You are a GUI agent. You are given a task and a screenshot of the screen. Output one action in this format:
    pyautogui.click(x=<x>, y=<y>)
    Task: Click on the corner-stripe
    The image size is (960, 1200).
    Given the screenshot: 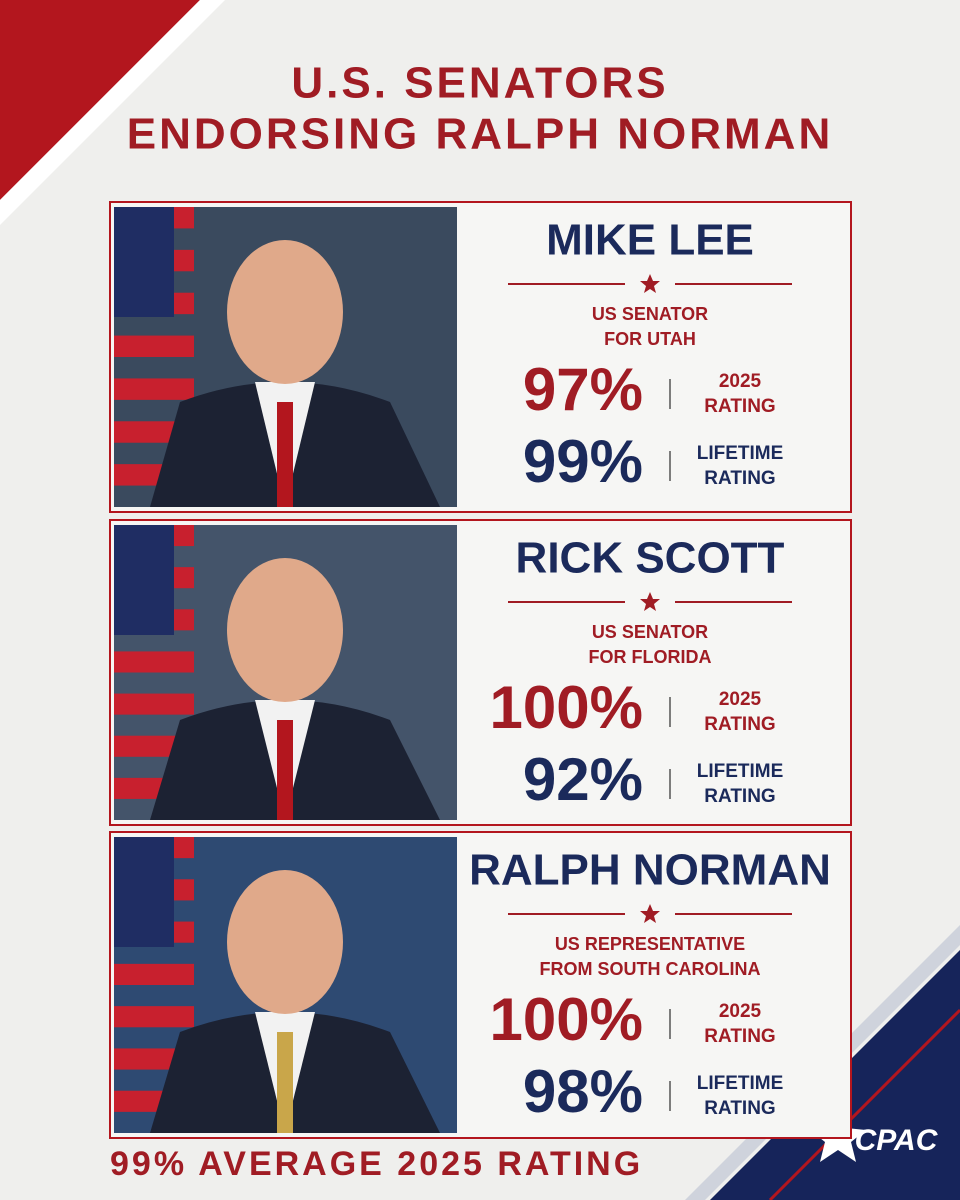 What is the action you would take?
    pyautogui.click(x=112, y=112)
    